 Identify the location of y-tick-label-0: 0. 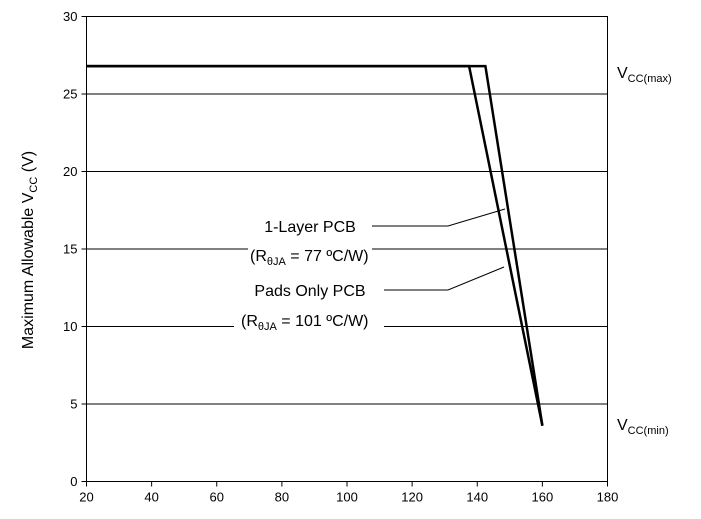
(73, 481).